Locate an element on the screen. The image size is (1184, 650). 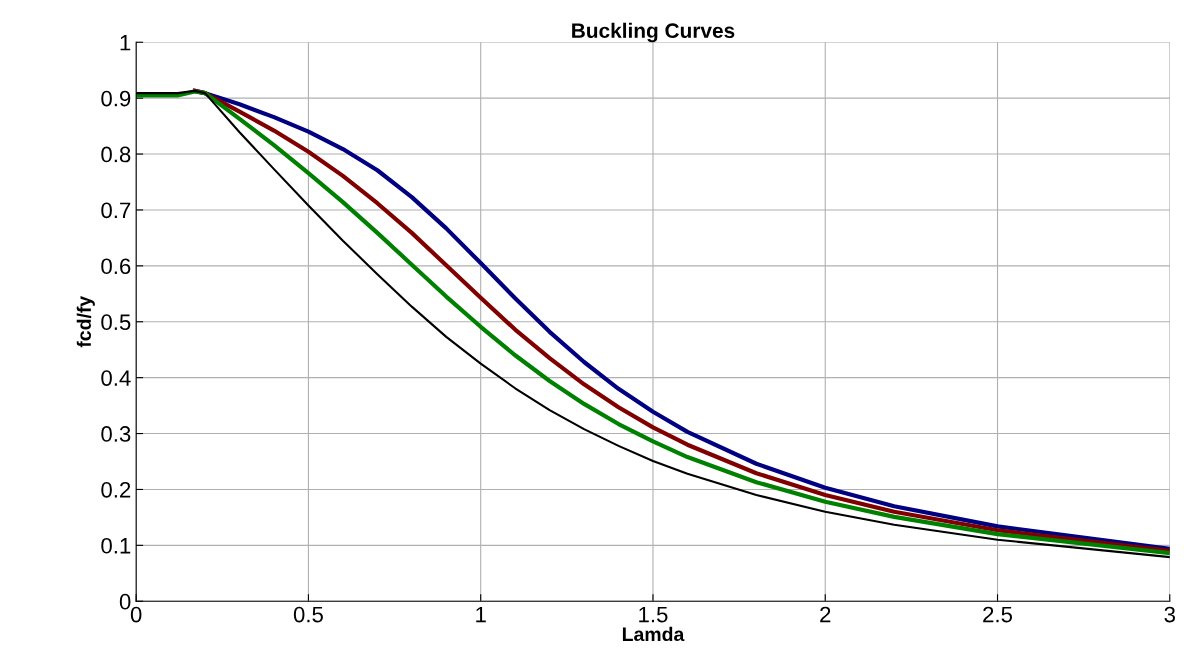
chart-title: Buckling Curves is located at coordinates (653, 32).